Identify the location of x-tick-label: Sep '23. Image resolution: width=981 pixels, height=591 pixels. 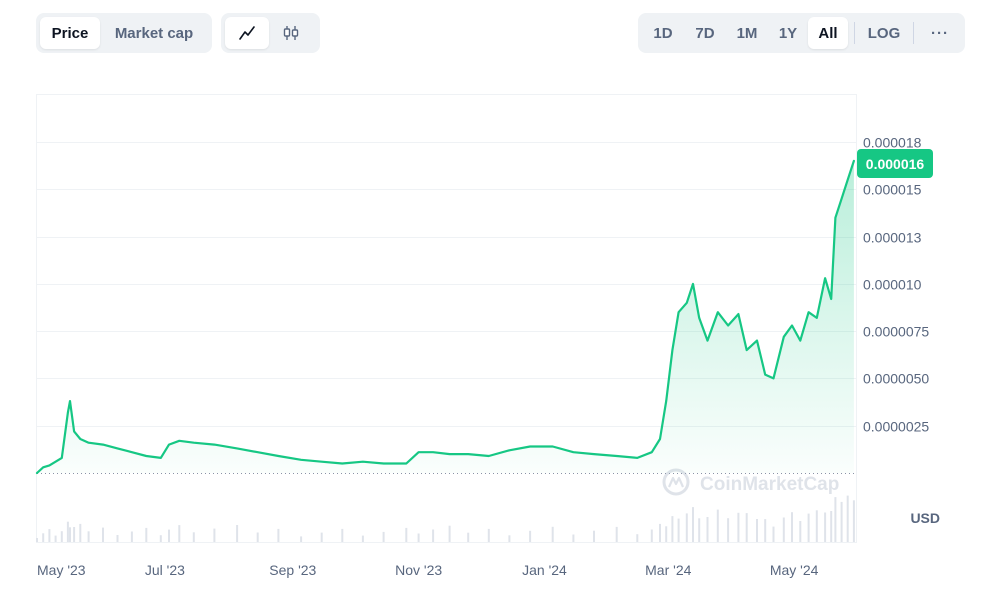
(292, 570).